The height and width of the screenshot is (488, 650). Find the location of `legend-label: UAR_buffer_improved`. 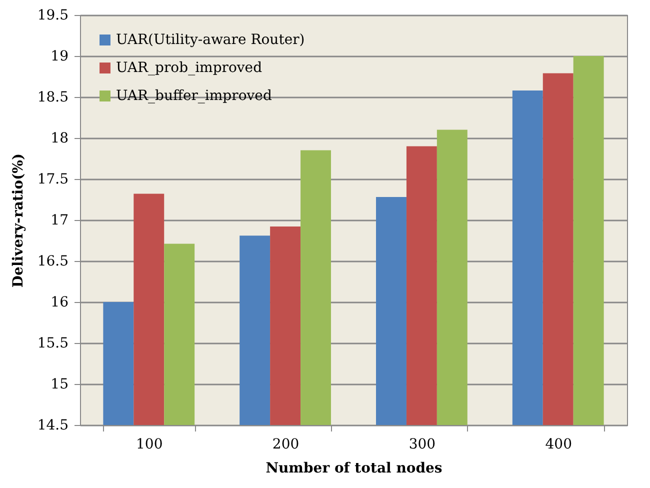

legend-label: UAR_buffer_improved is located at coordinates (194, 96).